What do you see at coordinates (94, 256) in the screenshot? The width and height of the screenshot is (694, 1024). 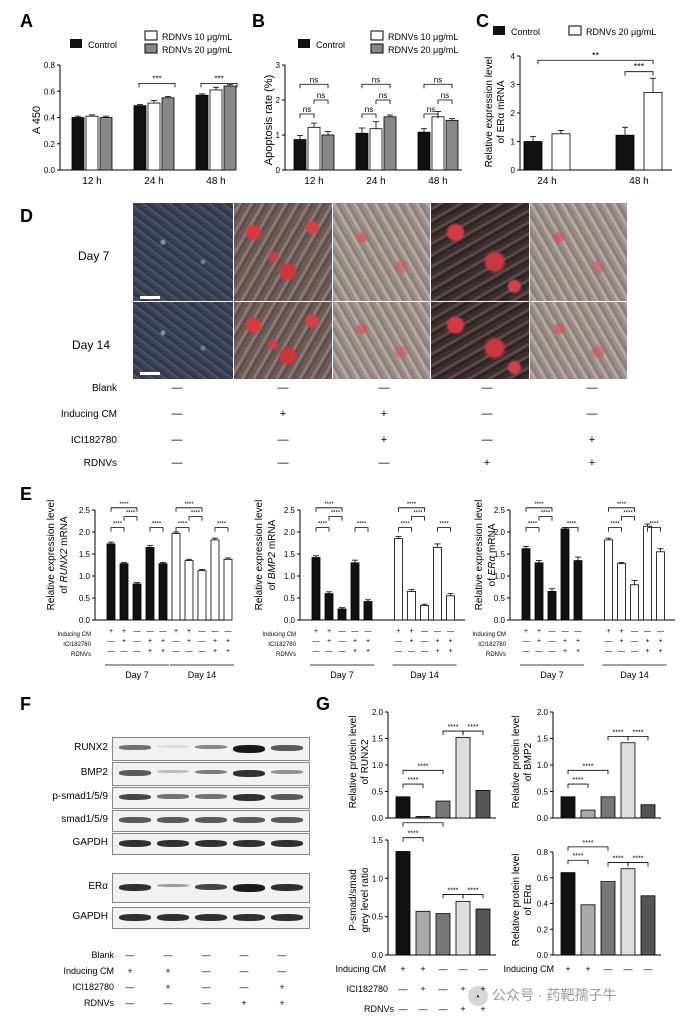 I see `row-label-day7: Day 7` at bounding box center [94, 256].